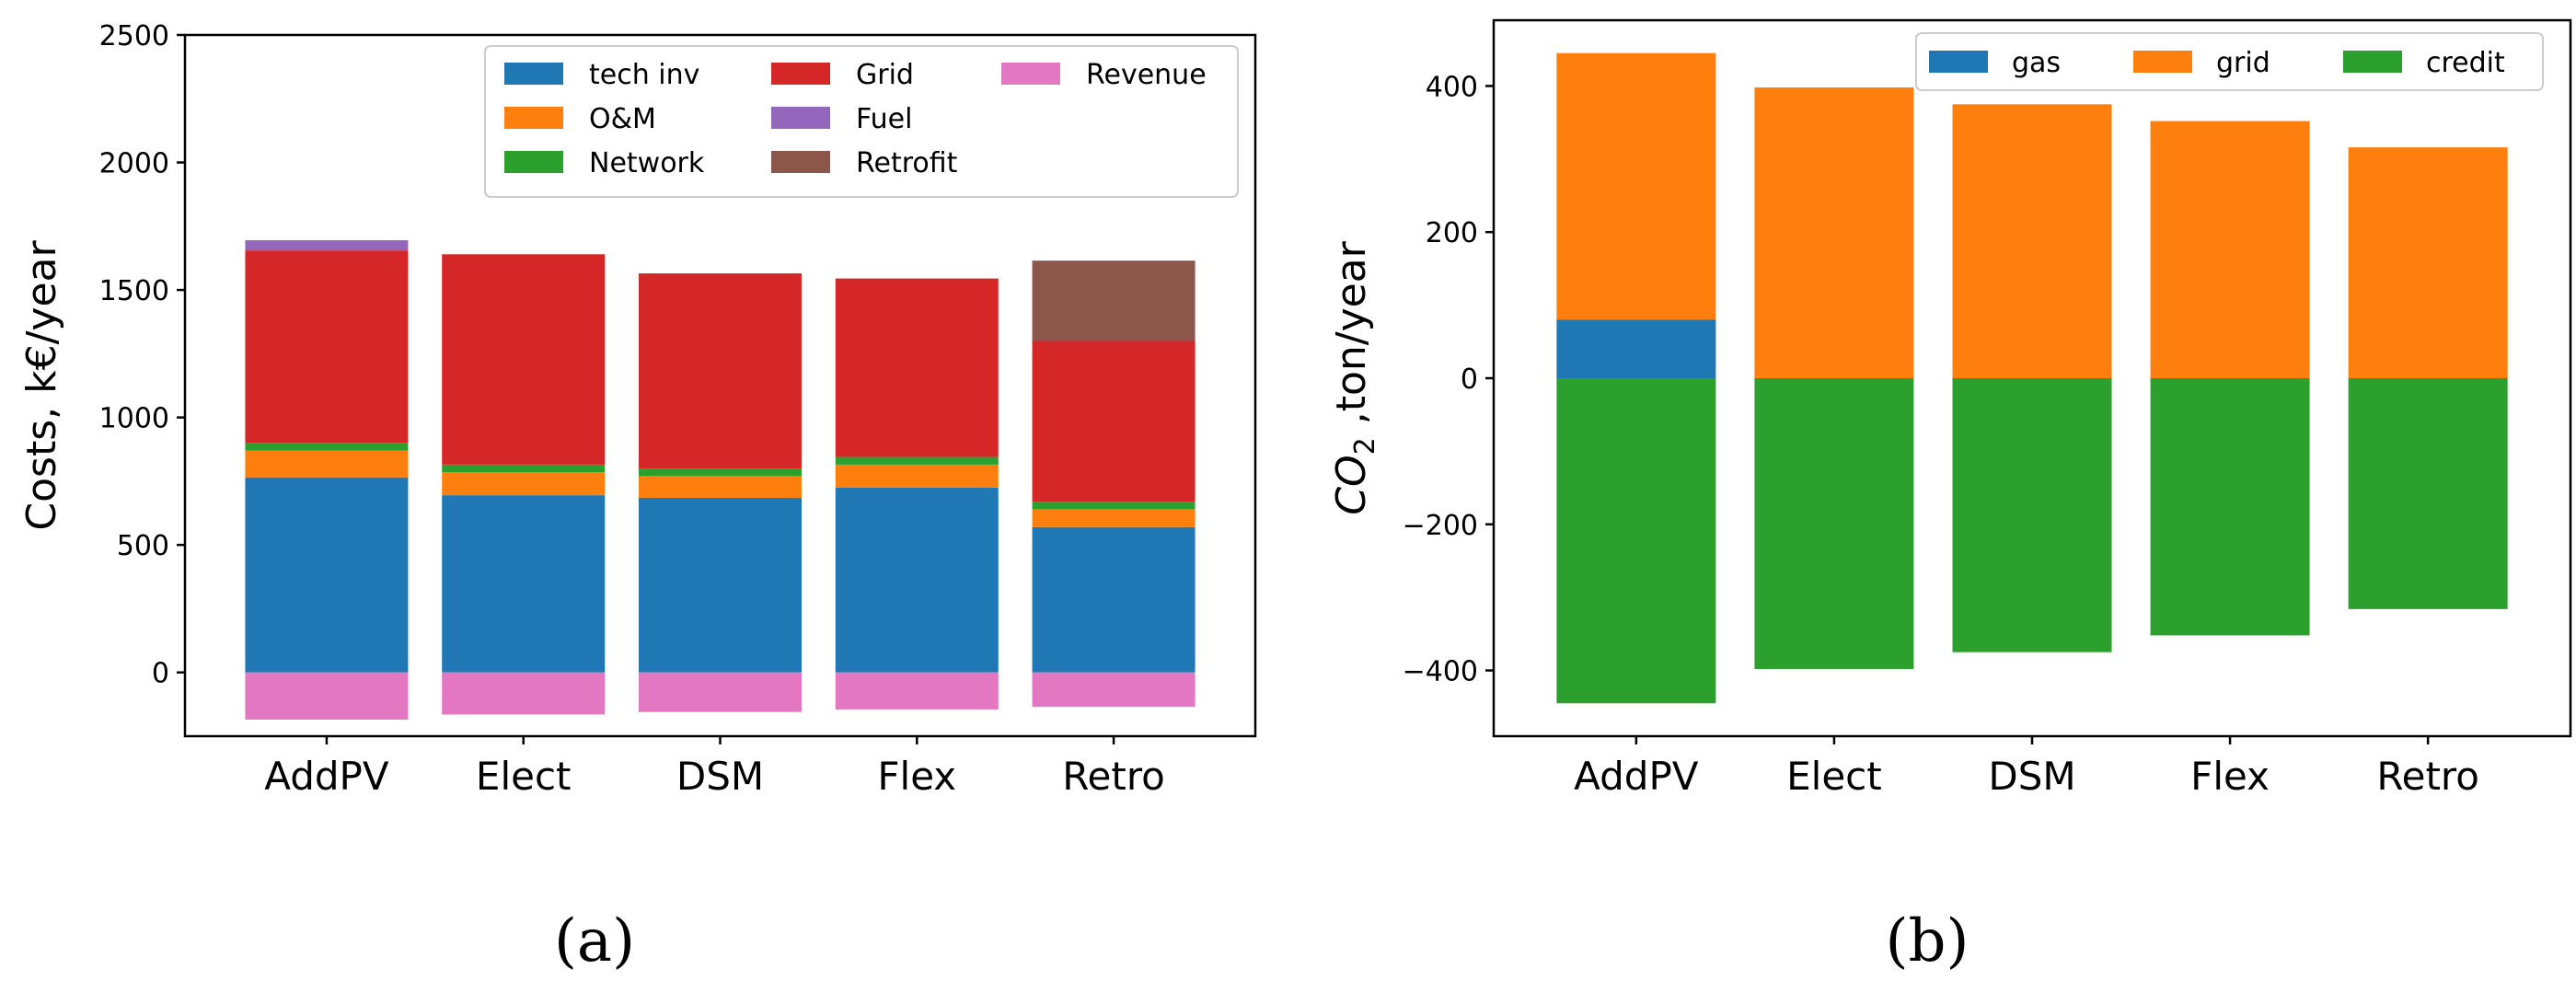 This screenshot has height=992, width=2576. I want to click on y-tick-label: 400, so click(1452, 87).